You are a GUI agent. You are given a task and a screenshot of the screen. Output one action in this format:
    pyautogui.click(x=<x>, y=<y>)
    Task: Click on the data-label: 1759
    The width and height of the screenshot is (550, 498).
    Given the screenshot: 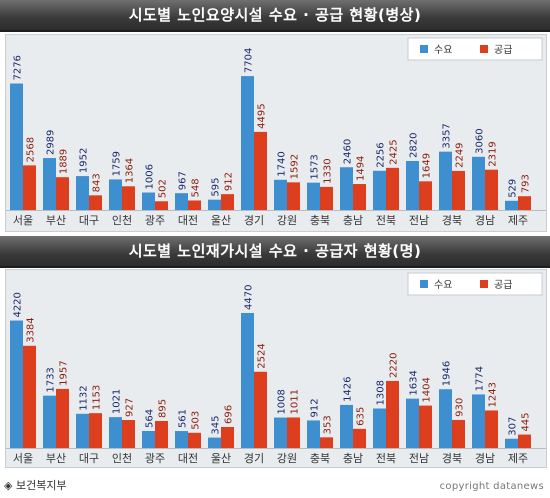 What is the action you would take?
    pyautogui.click(x=117, y=163)
    